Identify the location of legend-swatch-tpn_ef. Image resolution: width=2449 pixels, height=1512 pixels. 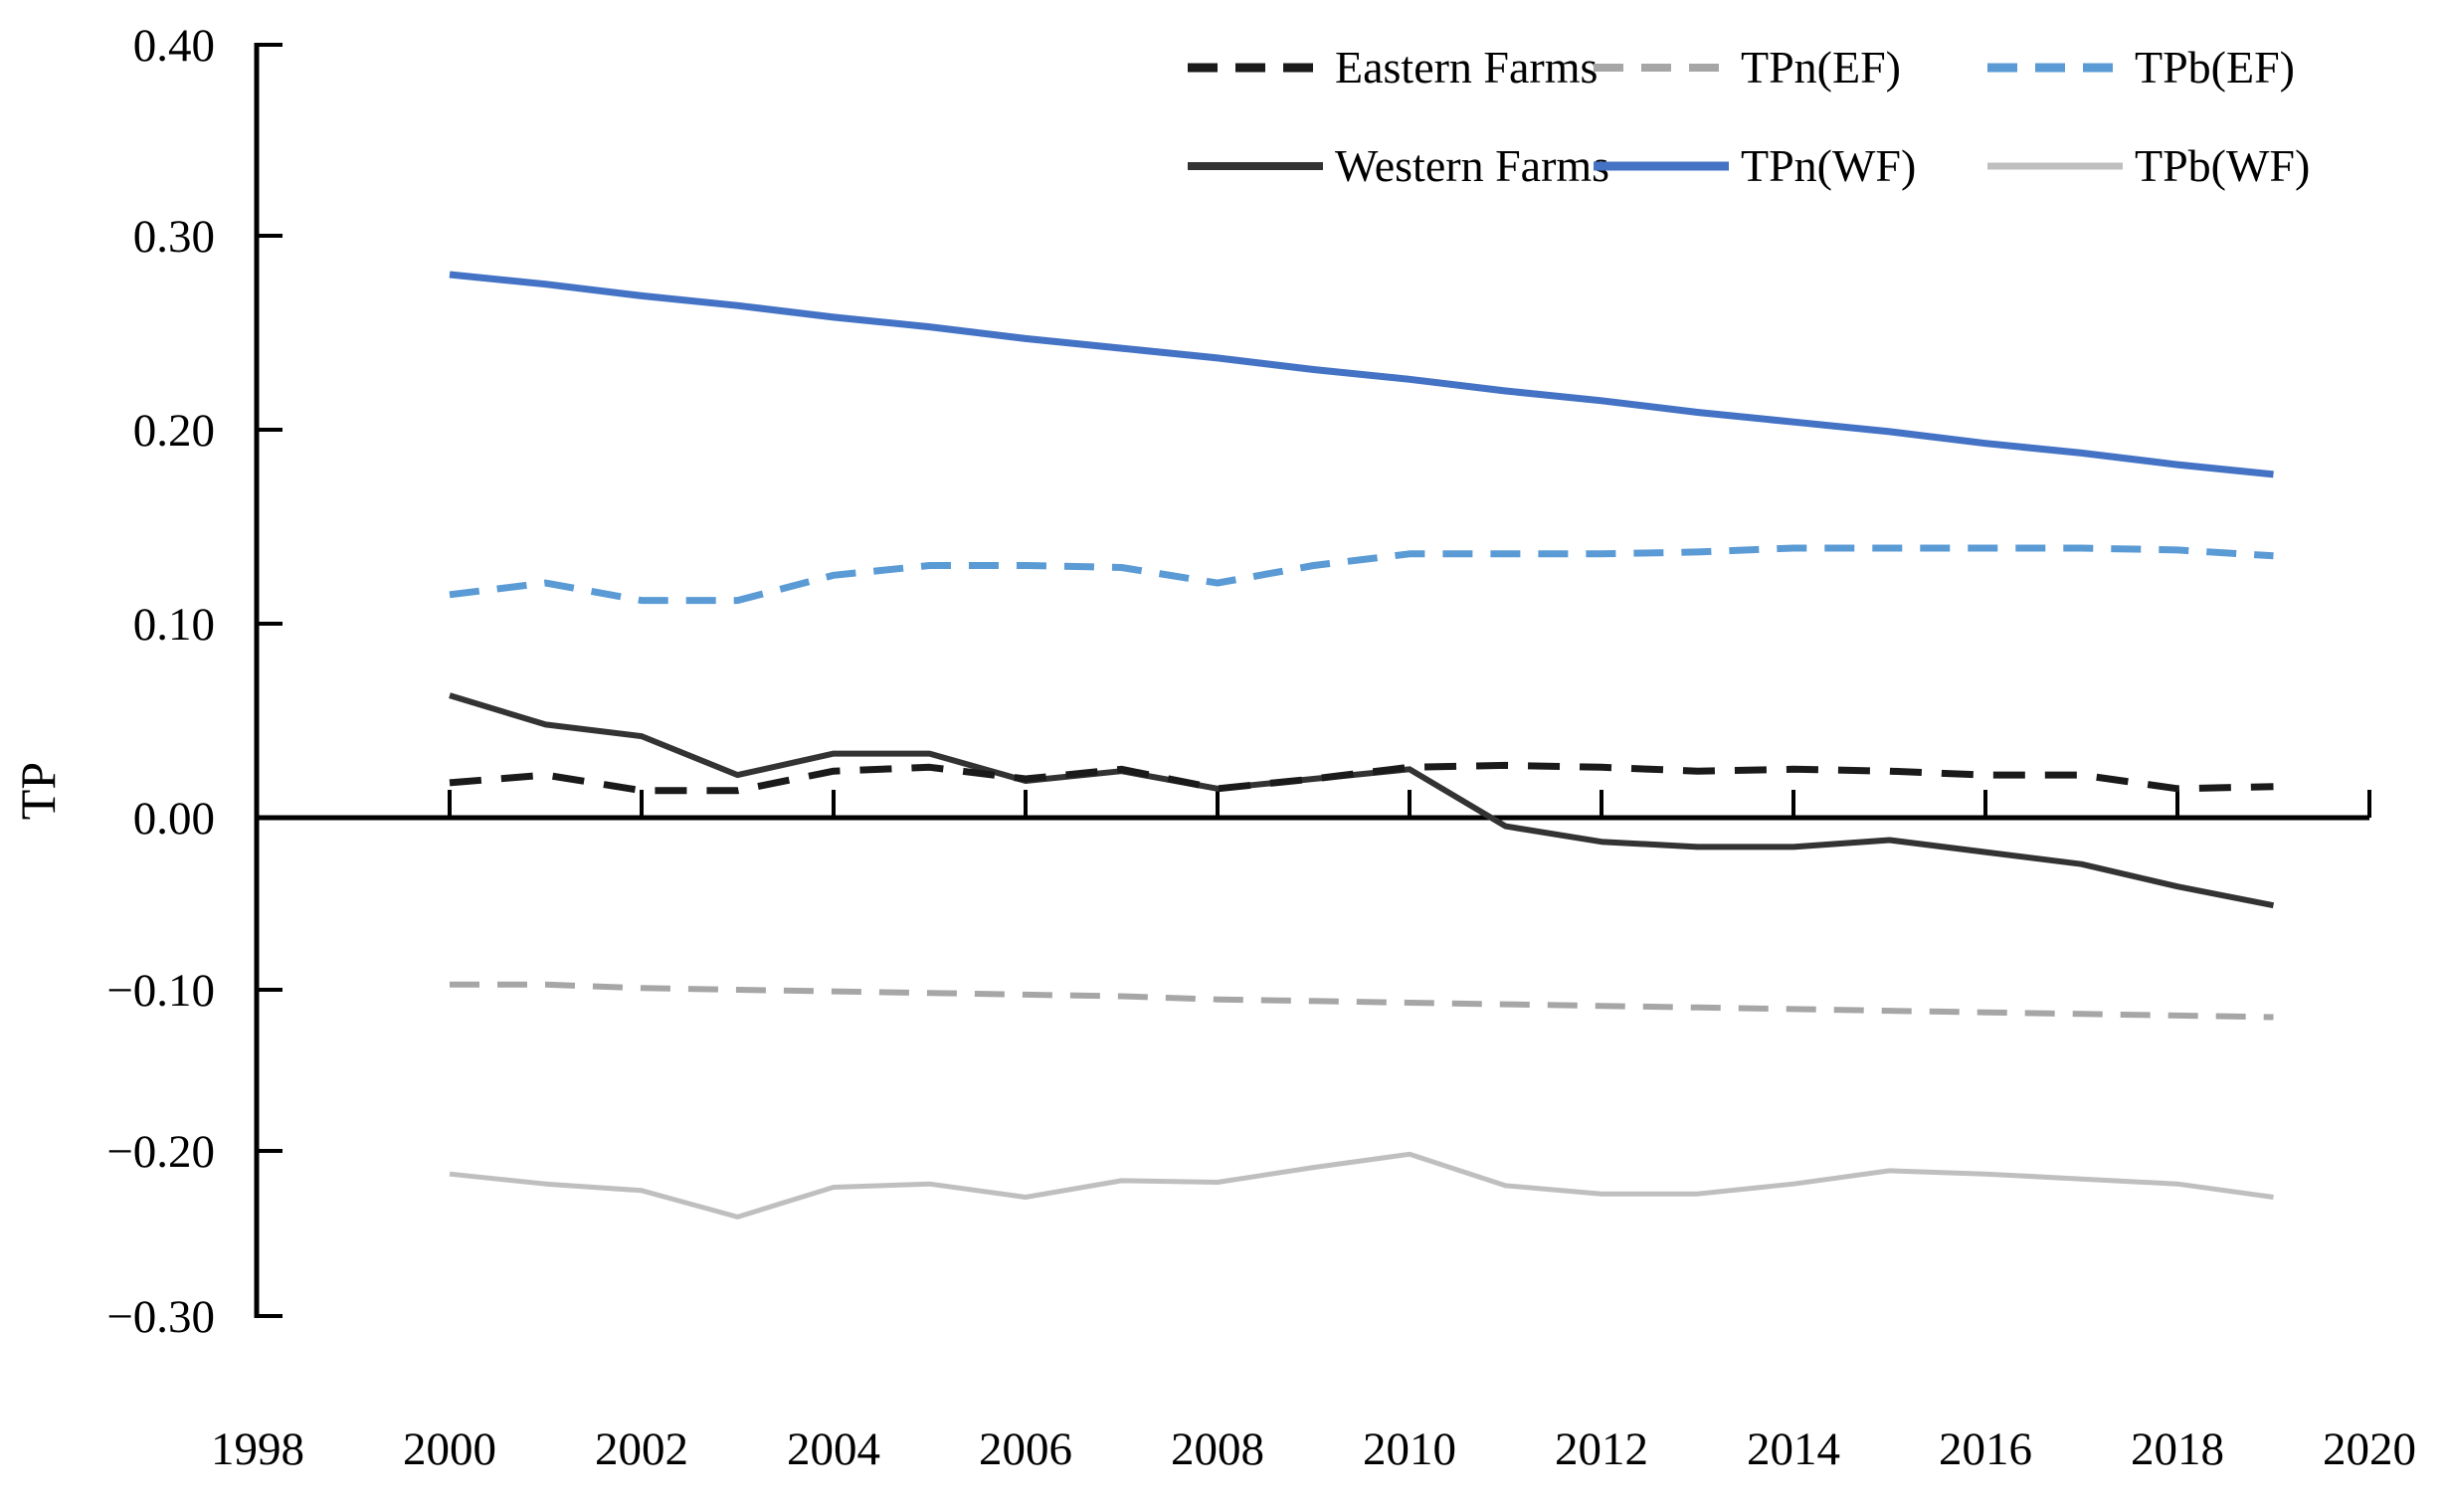
(1661, 67).